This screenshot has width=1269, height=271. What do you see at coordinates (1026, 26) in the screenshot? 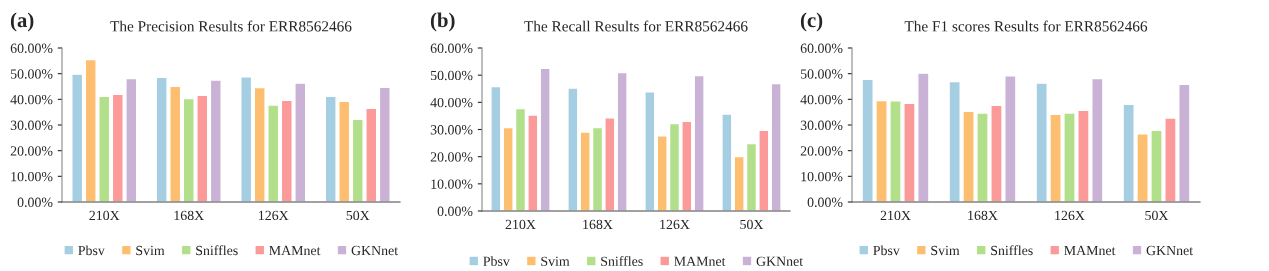
I see `chart-title: The F1 scores Results for ERR8562466` at bounding box center [1026, 26].